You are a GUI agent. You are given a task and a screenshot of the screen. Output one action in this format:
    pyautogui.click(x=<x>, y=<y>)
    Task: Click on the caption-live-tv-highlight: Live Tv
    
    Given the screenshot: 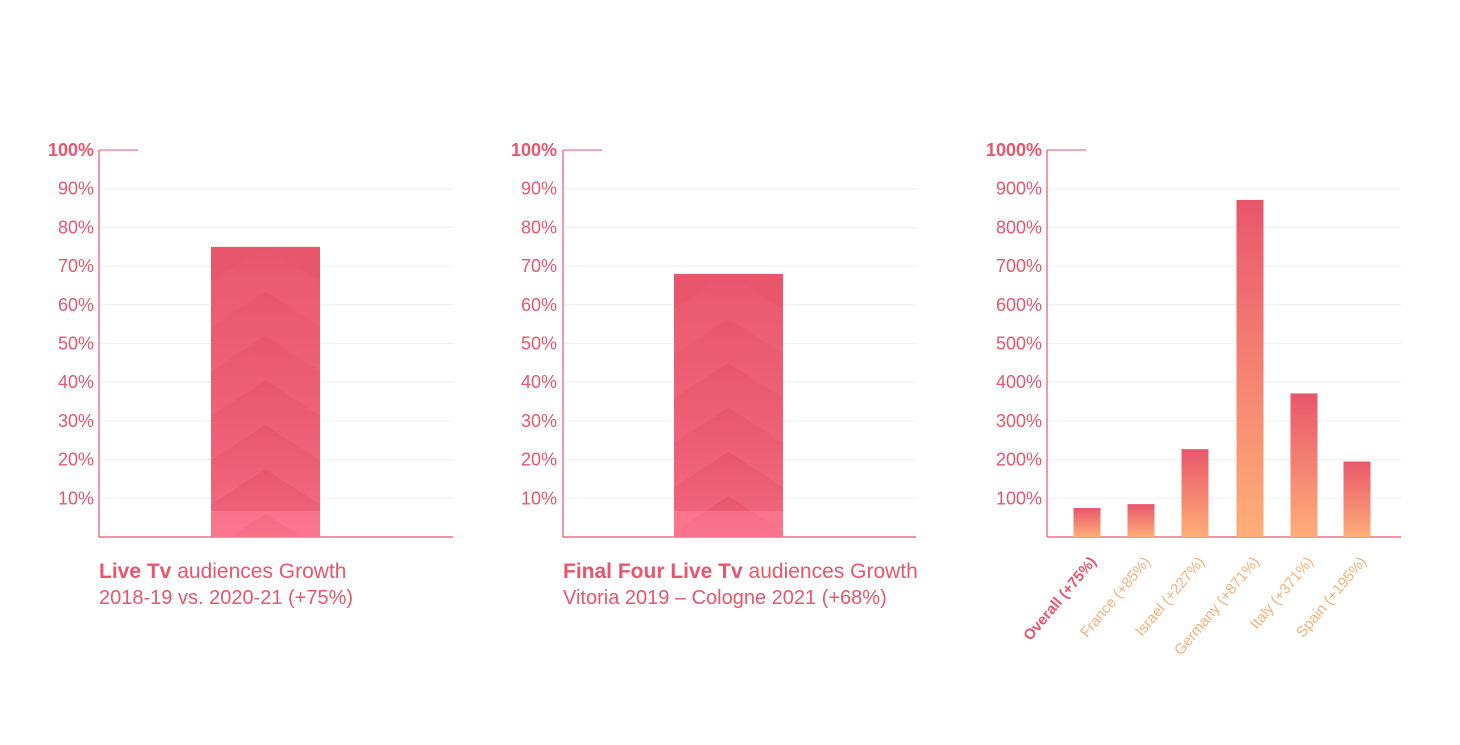 What is the action you would take?
    pyautogui.click(x=135, y=571)
    